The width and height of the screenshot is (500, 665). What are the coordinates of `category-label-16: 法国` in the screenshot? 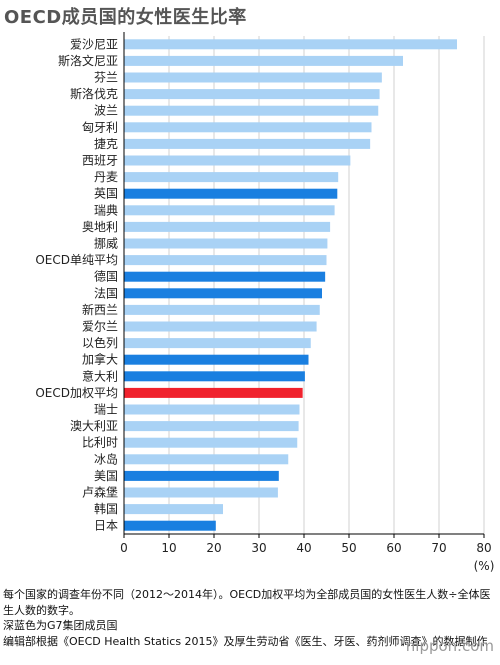 It's located at (106, 293).